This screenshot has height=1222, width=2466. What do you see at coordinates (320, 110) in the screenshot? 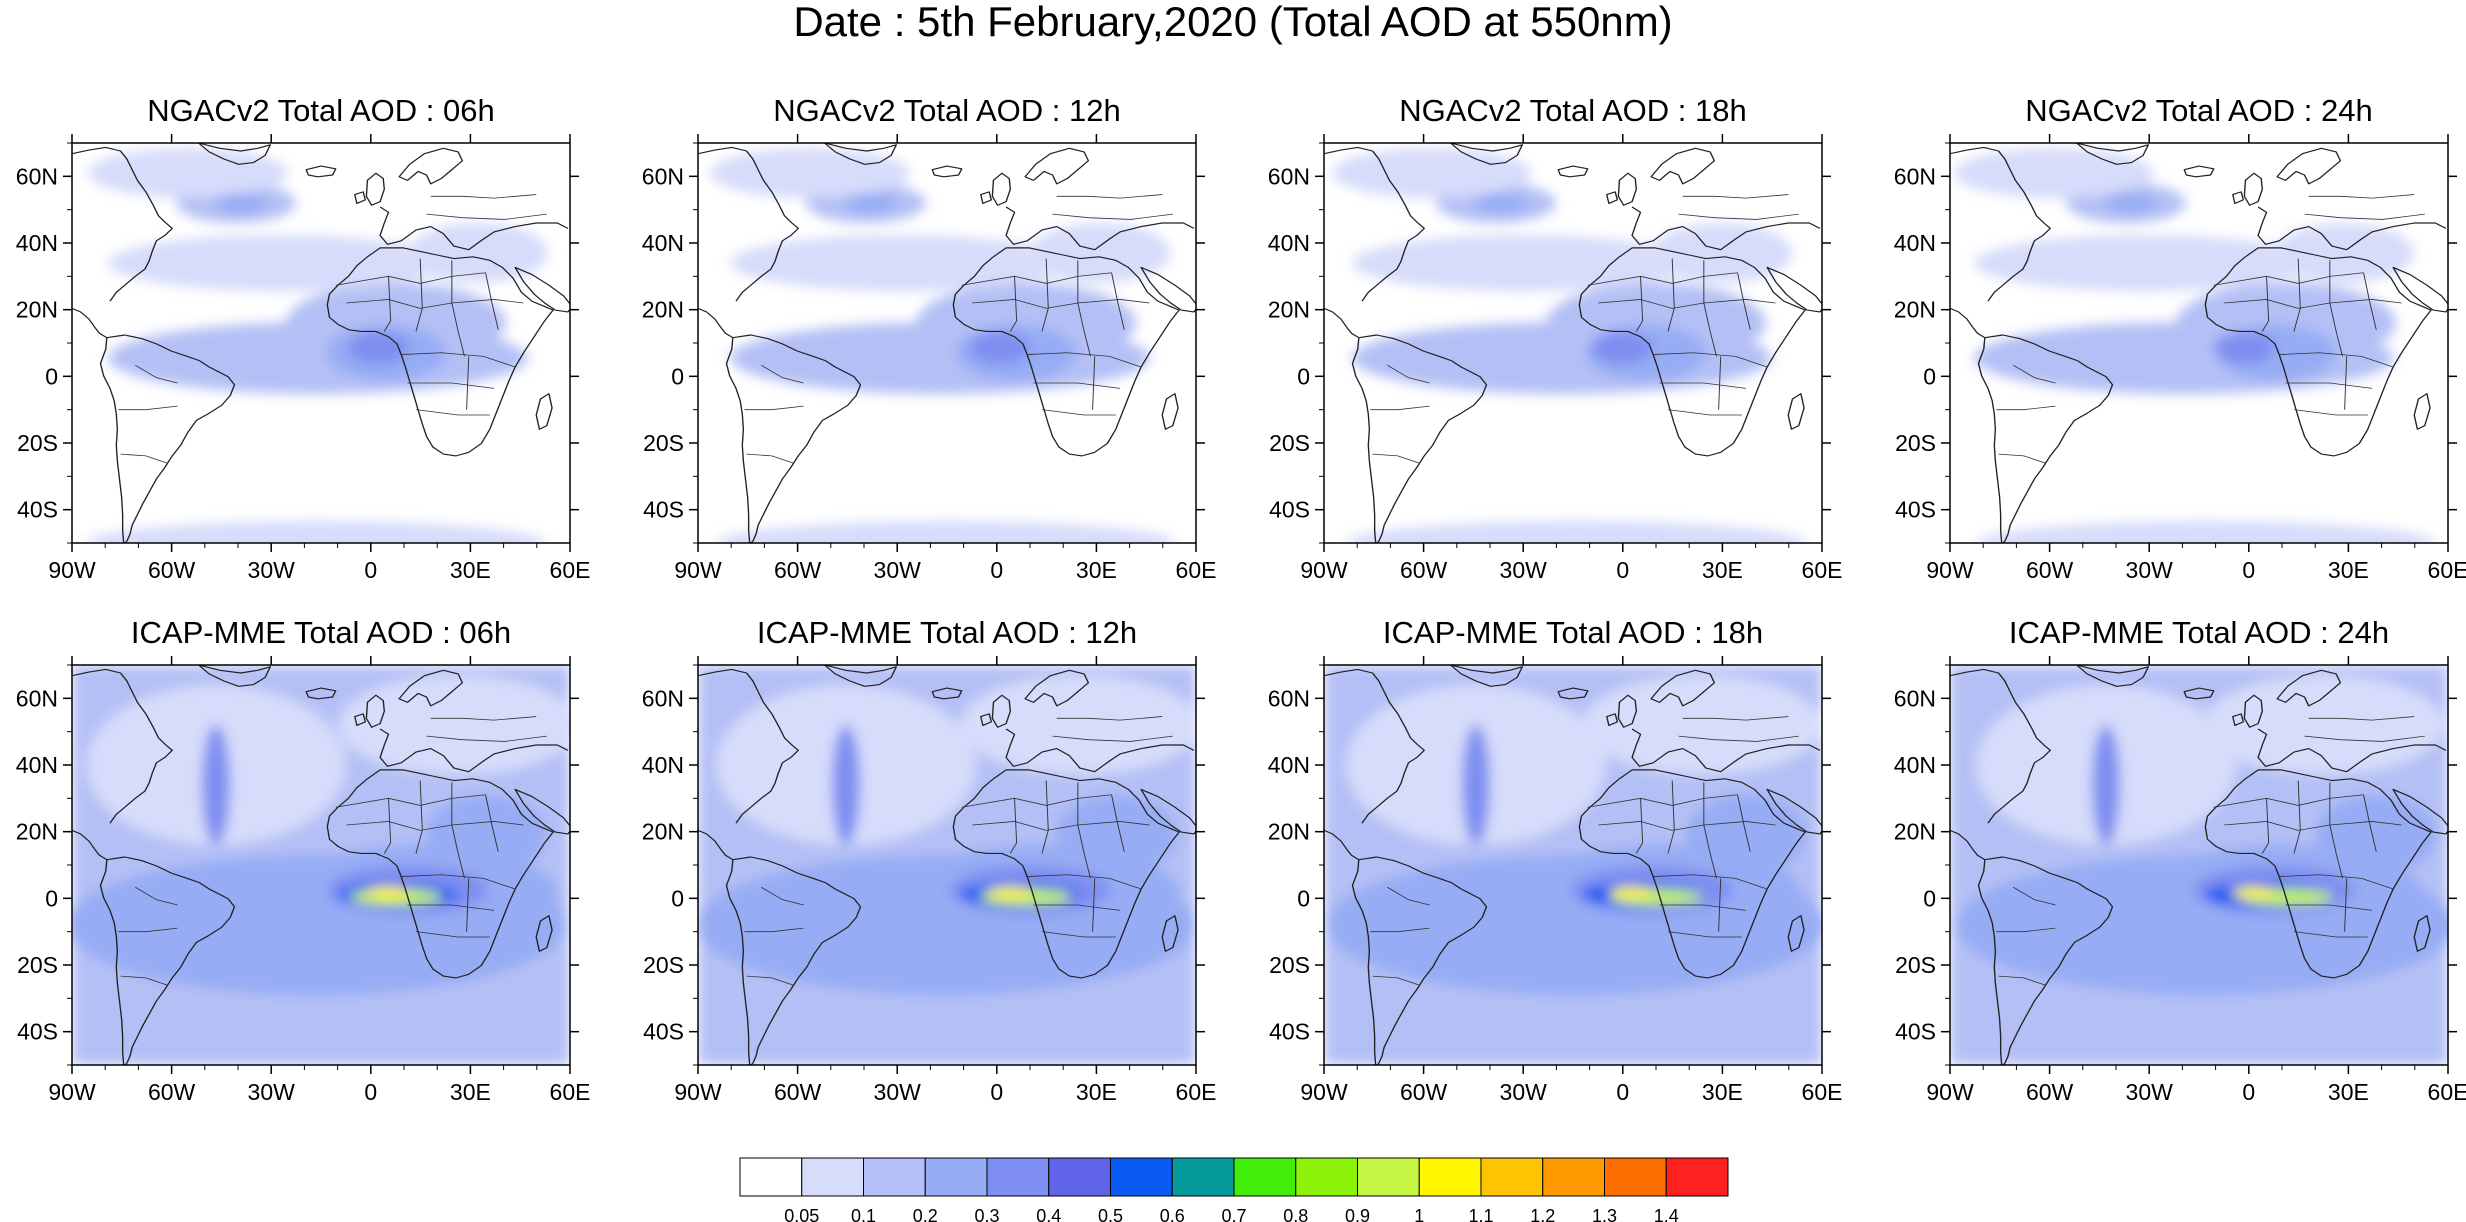
I see `panel-title: NGACv2 Total AOD : 06h` at bounding box center [320, 110].